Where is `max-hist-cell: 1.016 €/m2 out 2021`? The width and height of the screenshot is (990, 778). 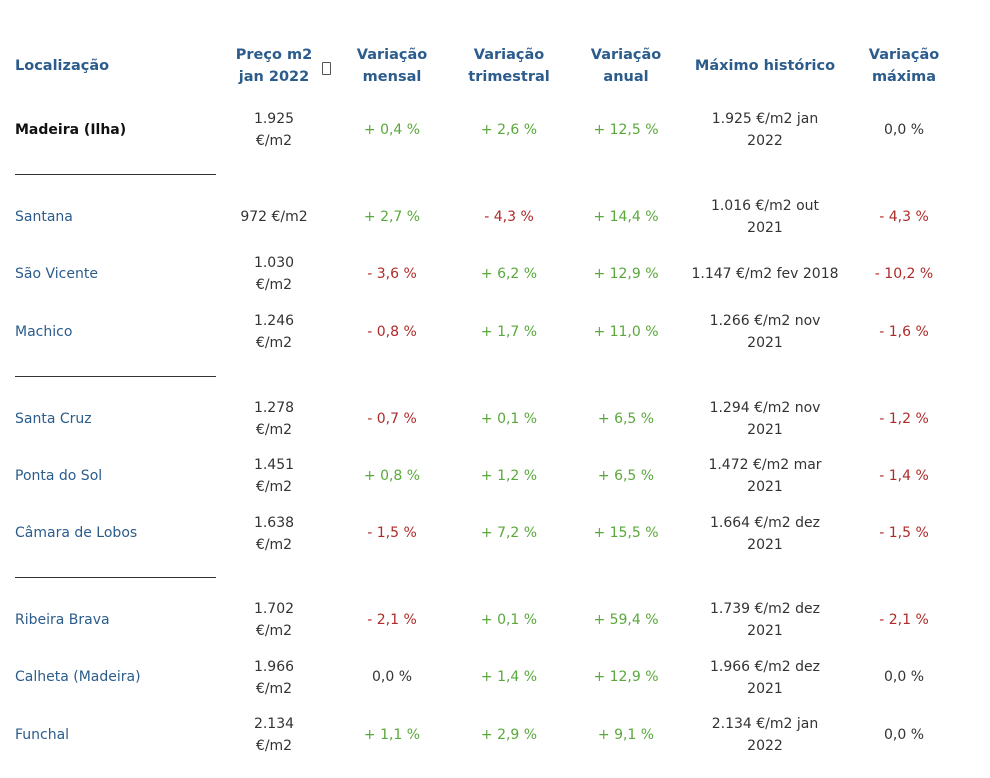 max-hist-cell: 1.016 €/m2 out 2021 is located at coordinates (765, 217).